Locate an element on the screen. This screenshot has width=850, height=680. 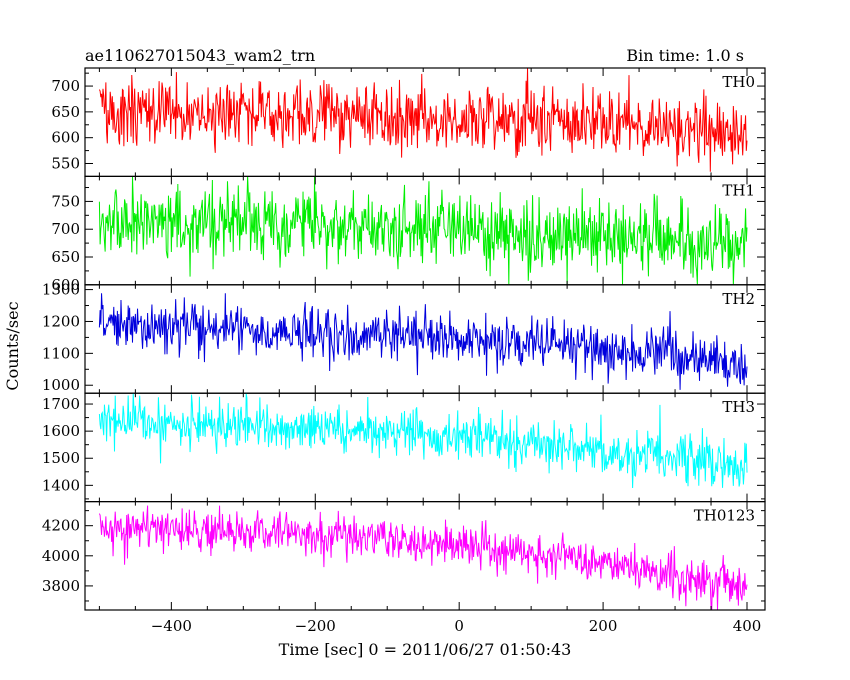
y-tick-label: 1000 is located at coordinates (61, 385).